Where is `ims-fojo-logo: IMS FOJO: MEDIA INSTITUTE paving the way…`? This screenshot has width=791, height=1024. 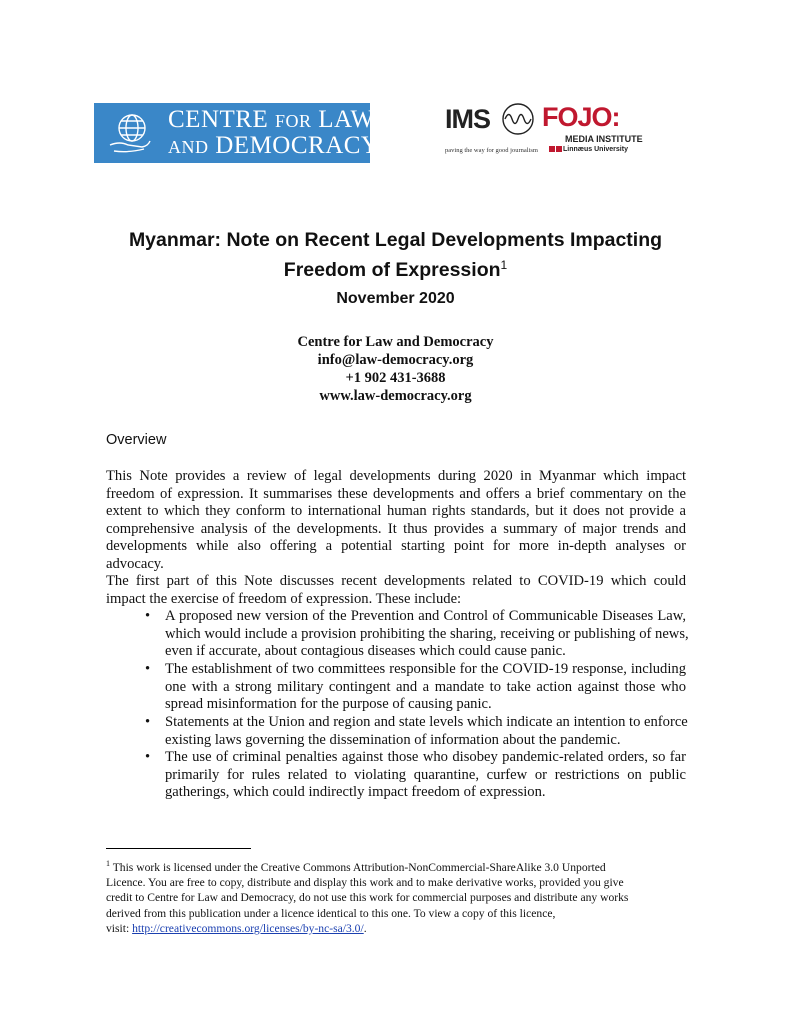
ims-fojo-logo: IMS FOJO: MEDIA INSTITUTE paving the way… is located at coordinates (570, 131).